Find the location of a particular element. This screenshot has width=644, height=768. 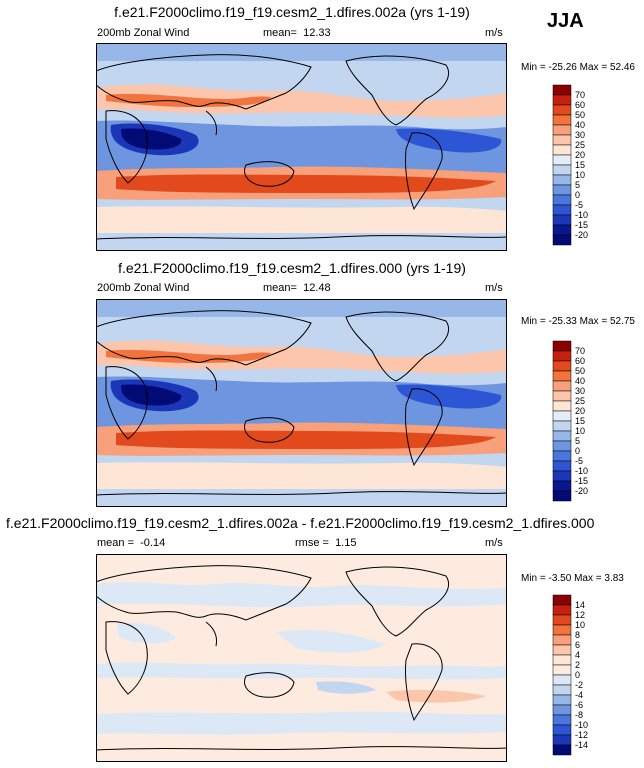

panel3-mean: mean = -0.14 is located at coordinates (131, 543).